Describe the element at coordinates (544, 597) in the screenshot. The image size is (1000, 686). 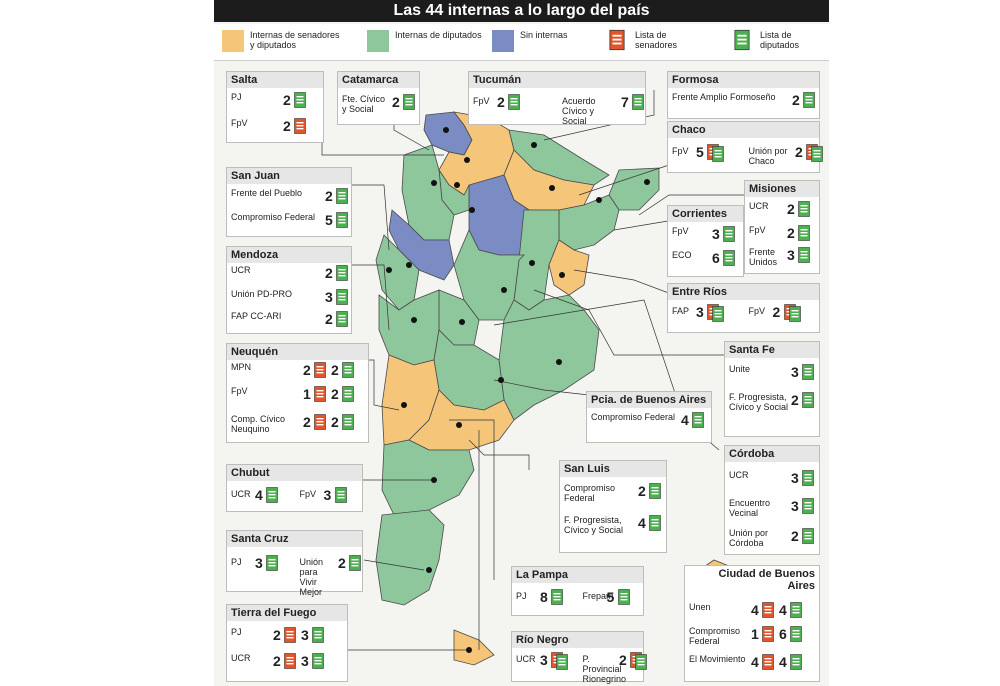
I see `list-count: 8` at that location.